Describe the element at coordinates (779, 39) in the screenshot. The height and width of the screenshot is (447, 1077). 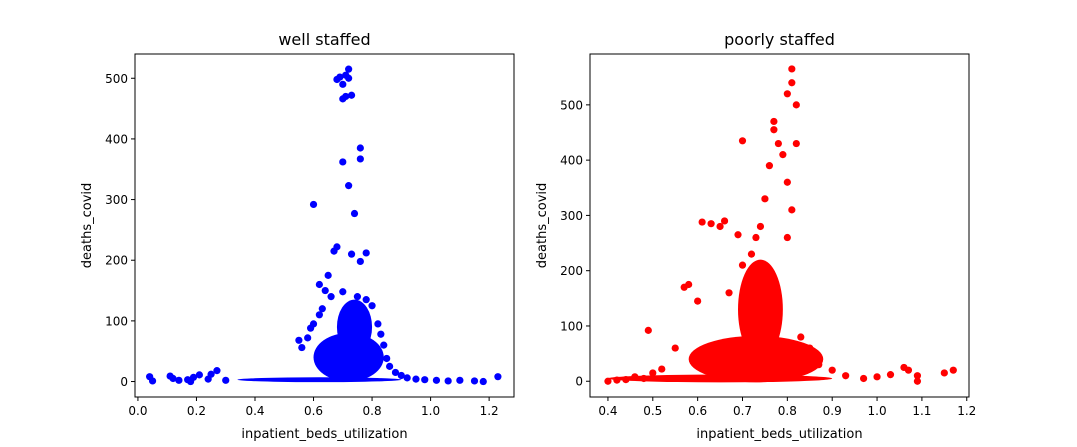
I see `subplot-title: poorly staffed` at that location.